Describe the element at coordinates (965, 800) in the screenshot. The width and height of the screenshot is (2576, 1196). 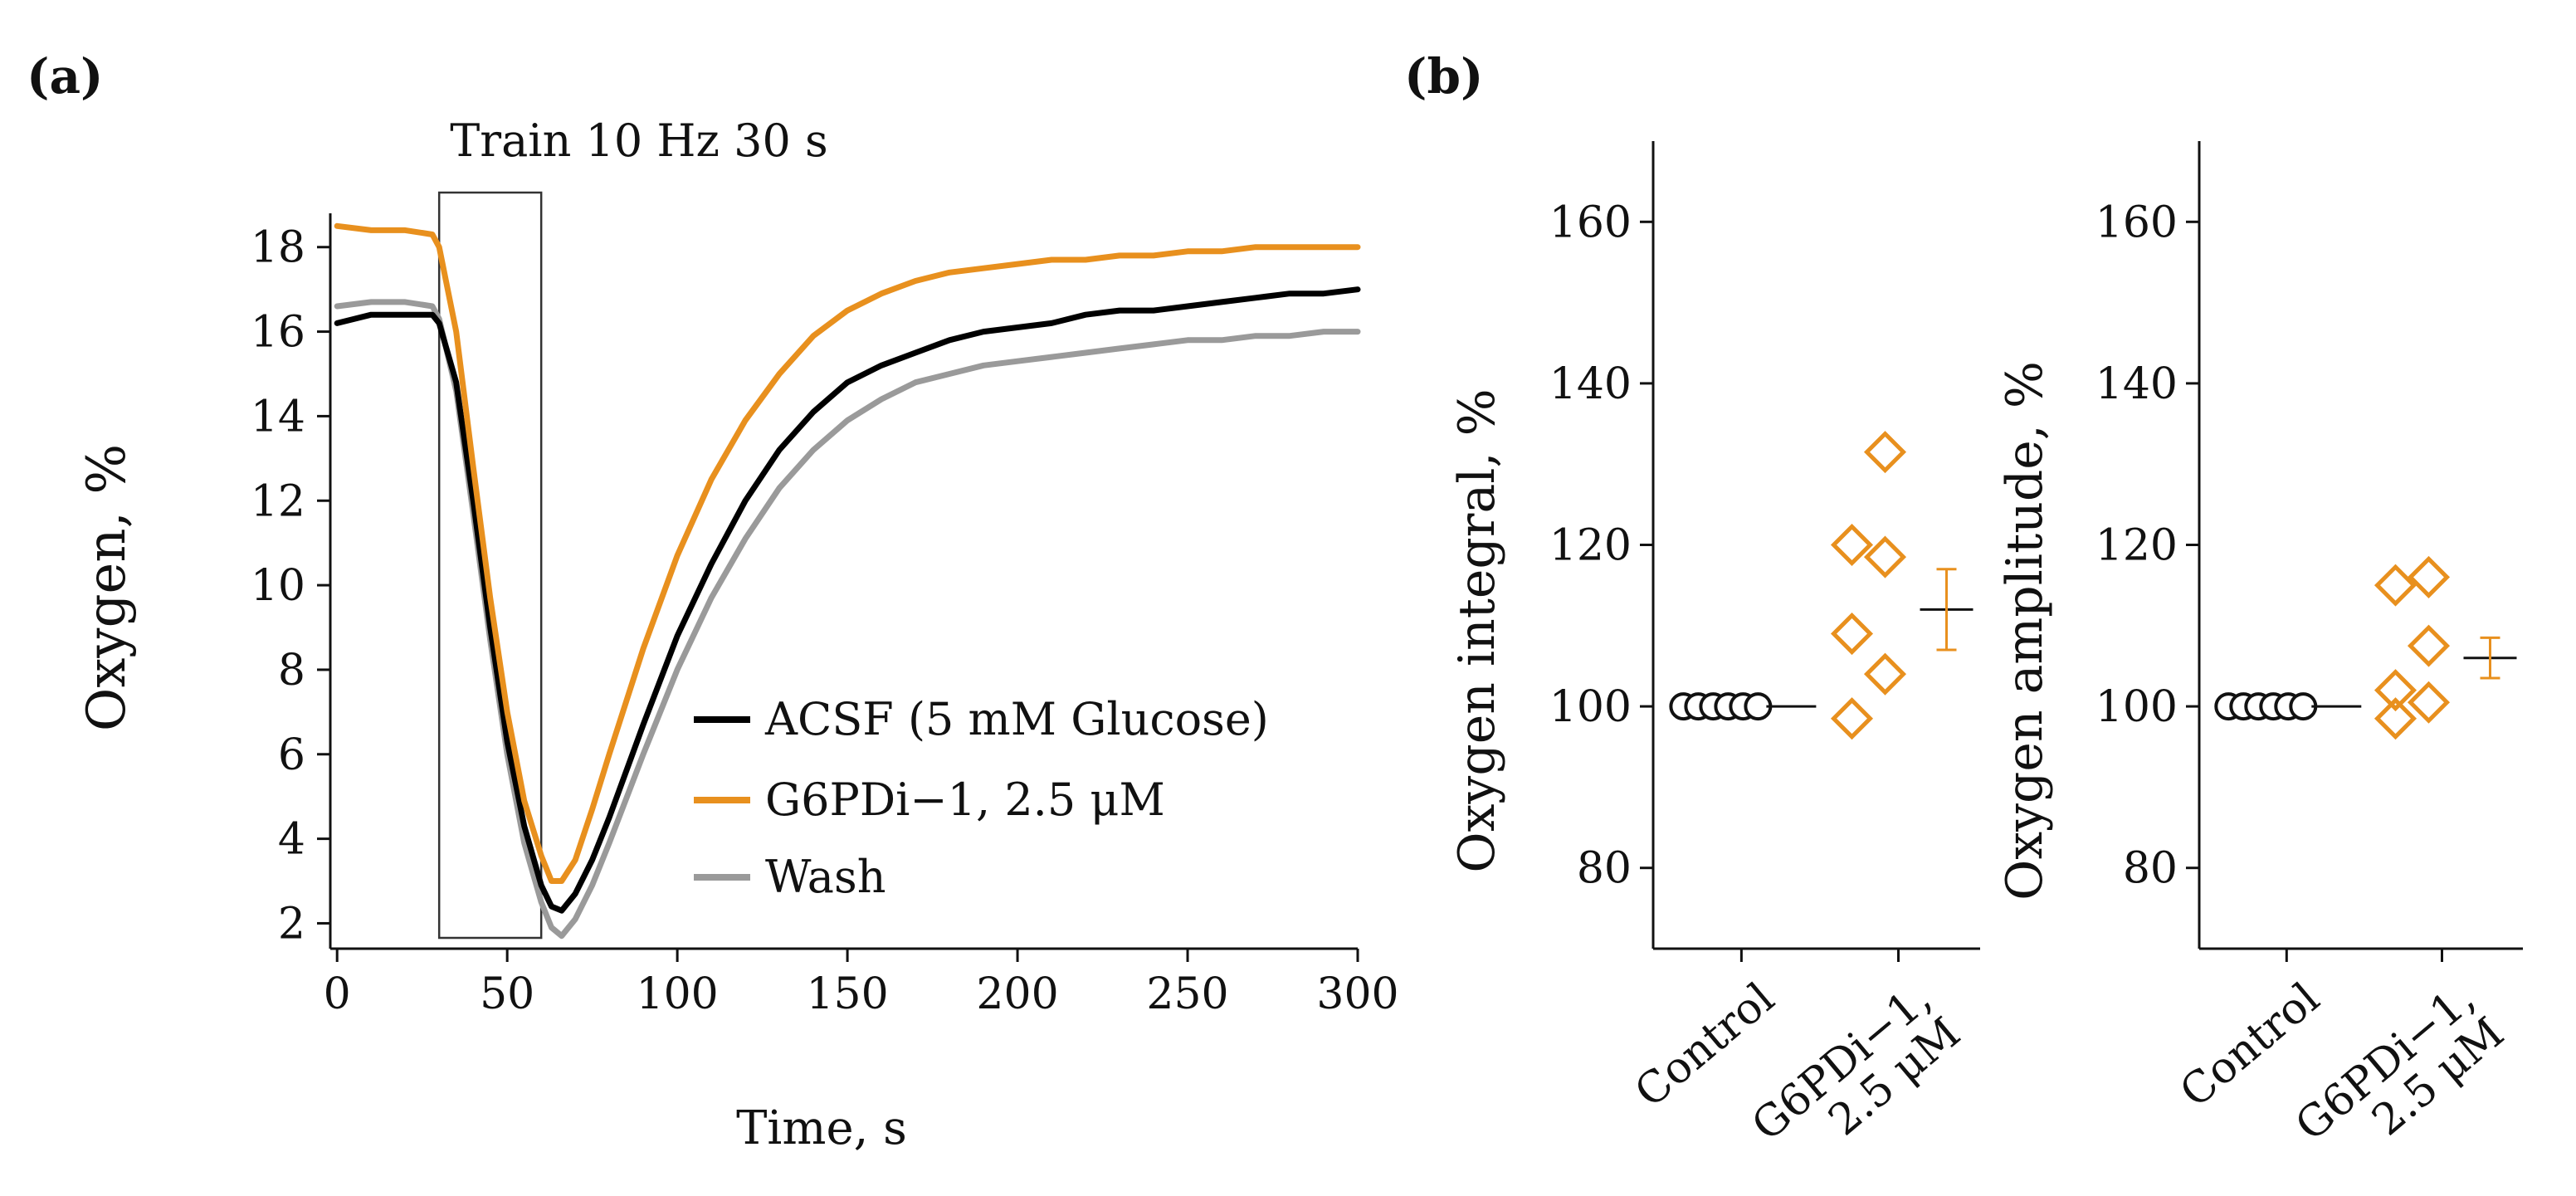
I see `legend-label-g6pdi: G6PDi−1, 2.5 μM` at that location.